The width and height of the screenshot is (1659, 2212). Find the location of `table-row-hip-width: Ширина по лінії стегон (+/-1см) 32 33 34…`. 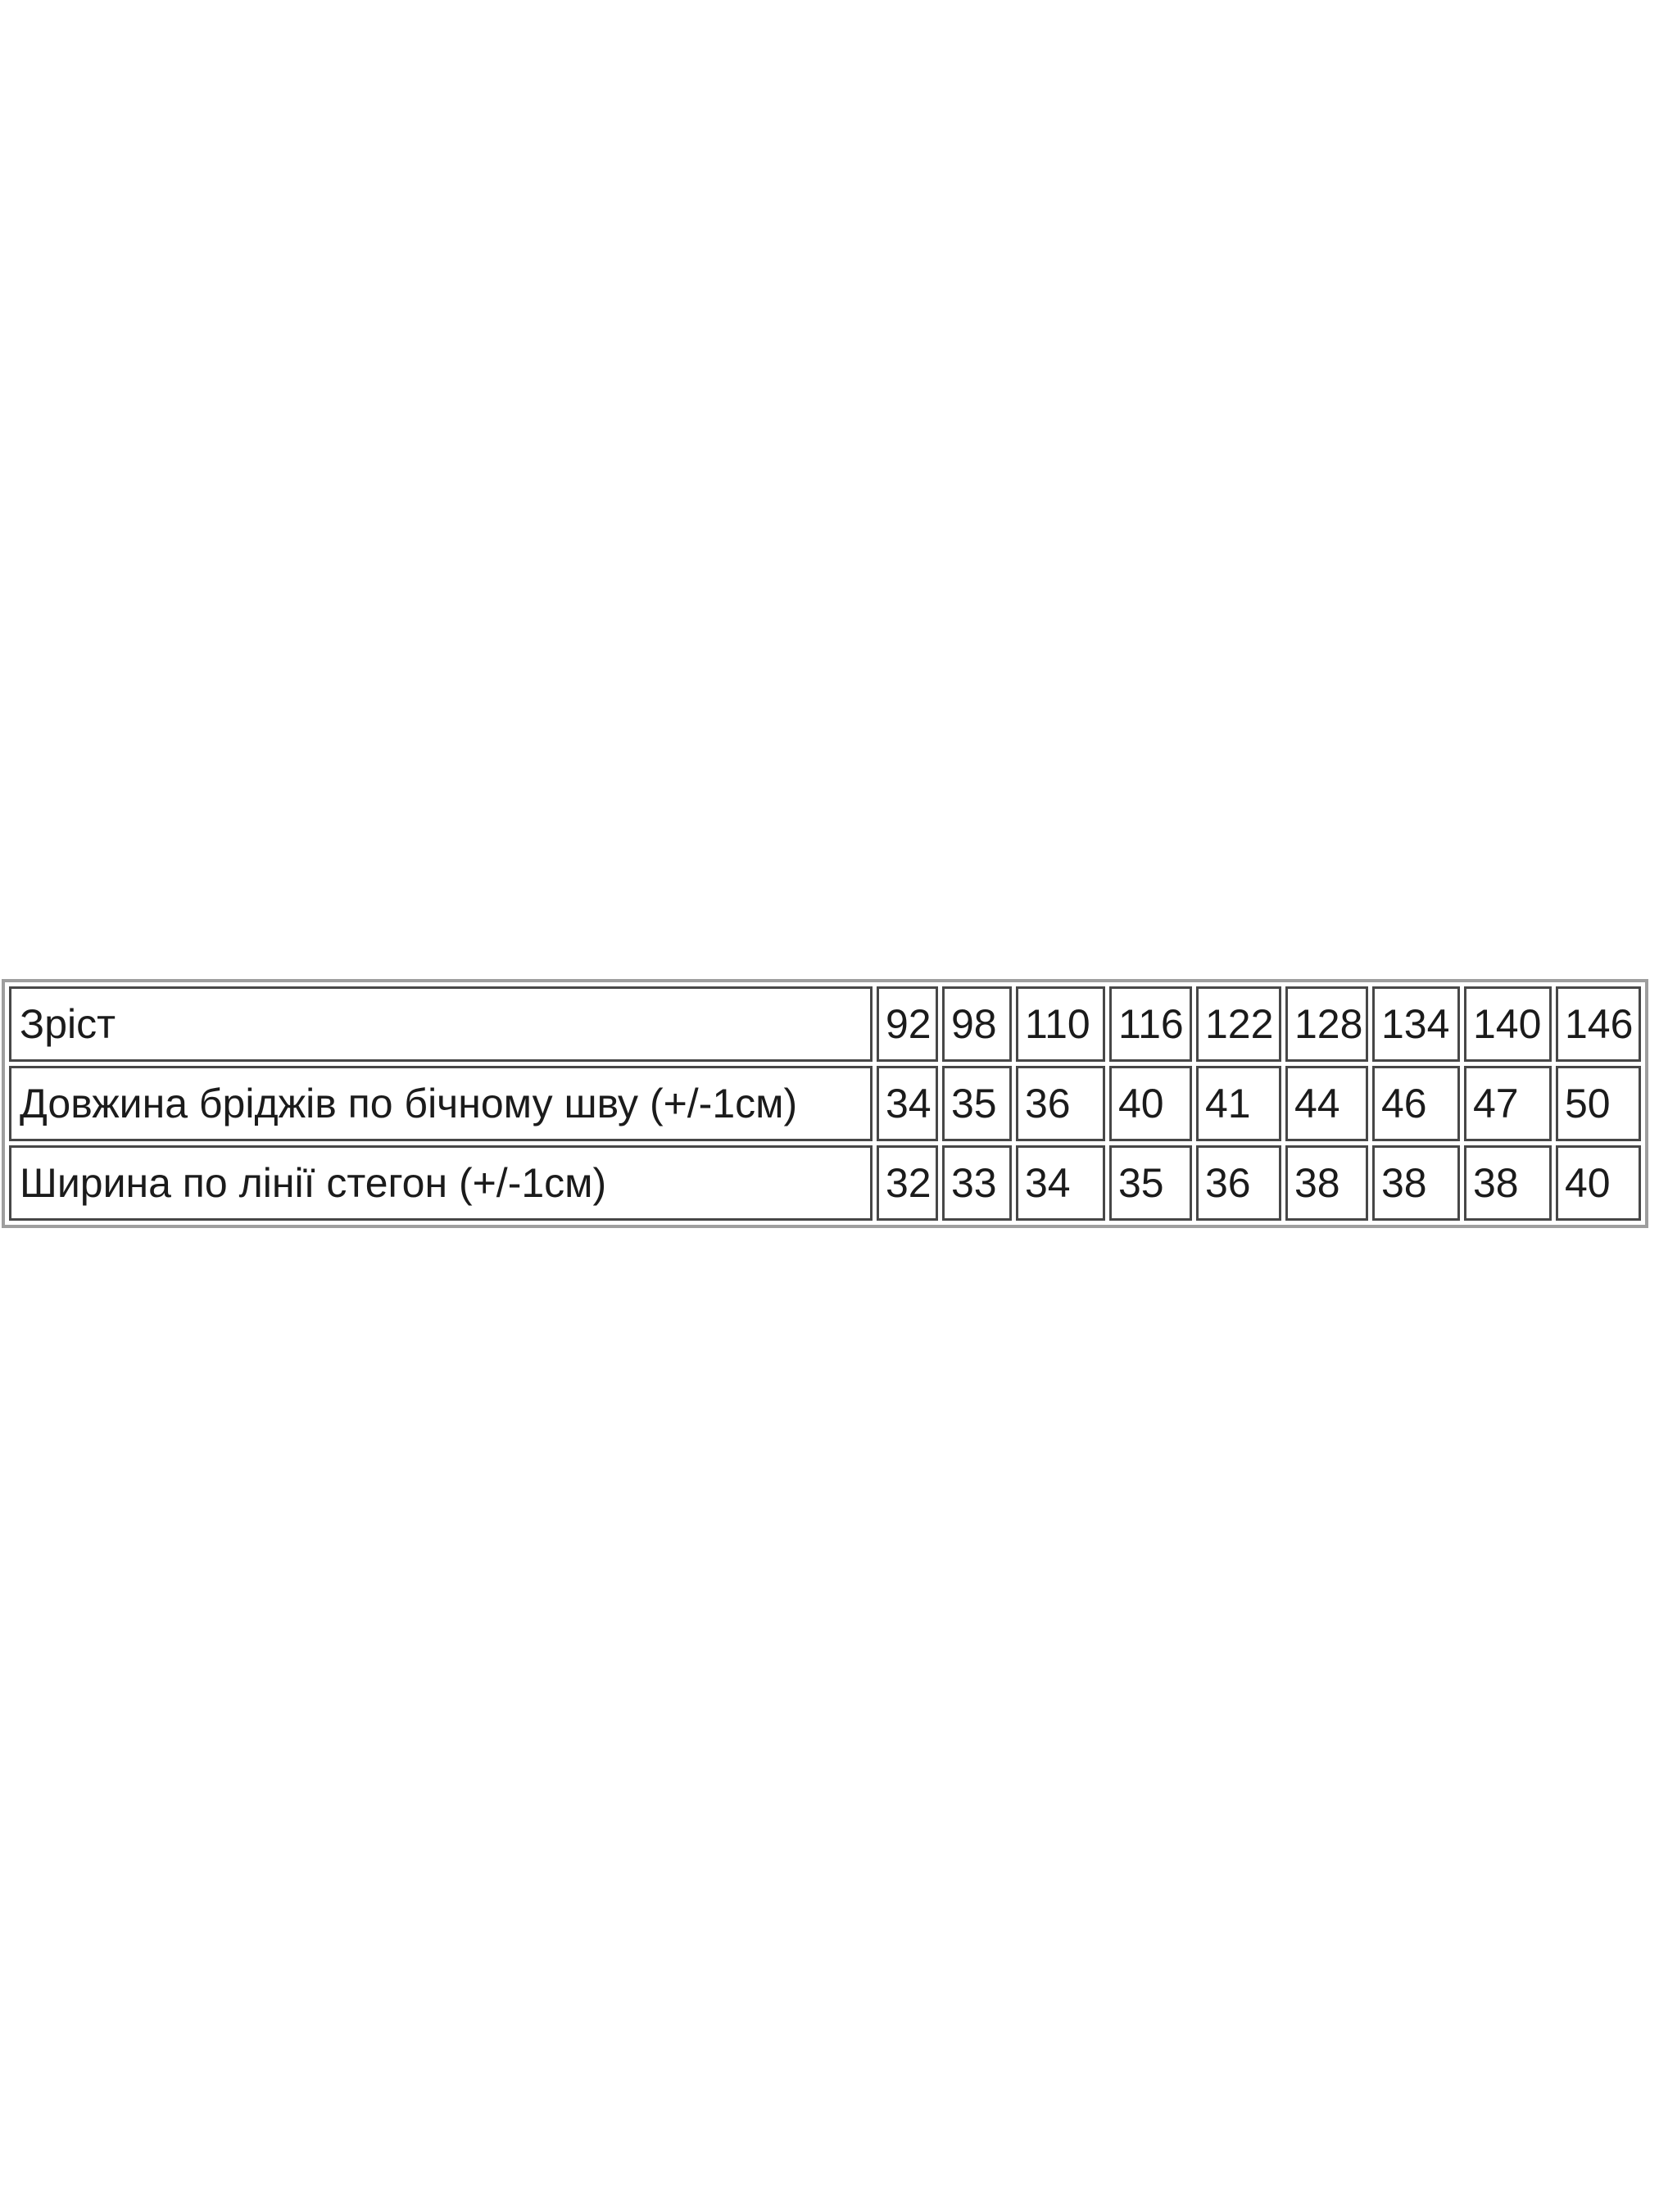

table-row-hip-width: Ширина по лінії стегон (+/-1см) 32 33 34… is located at coordinates (825, 1183).